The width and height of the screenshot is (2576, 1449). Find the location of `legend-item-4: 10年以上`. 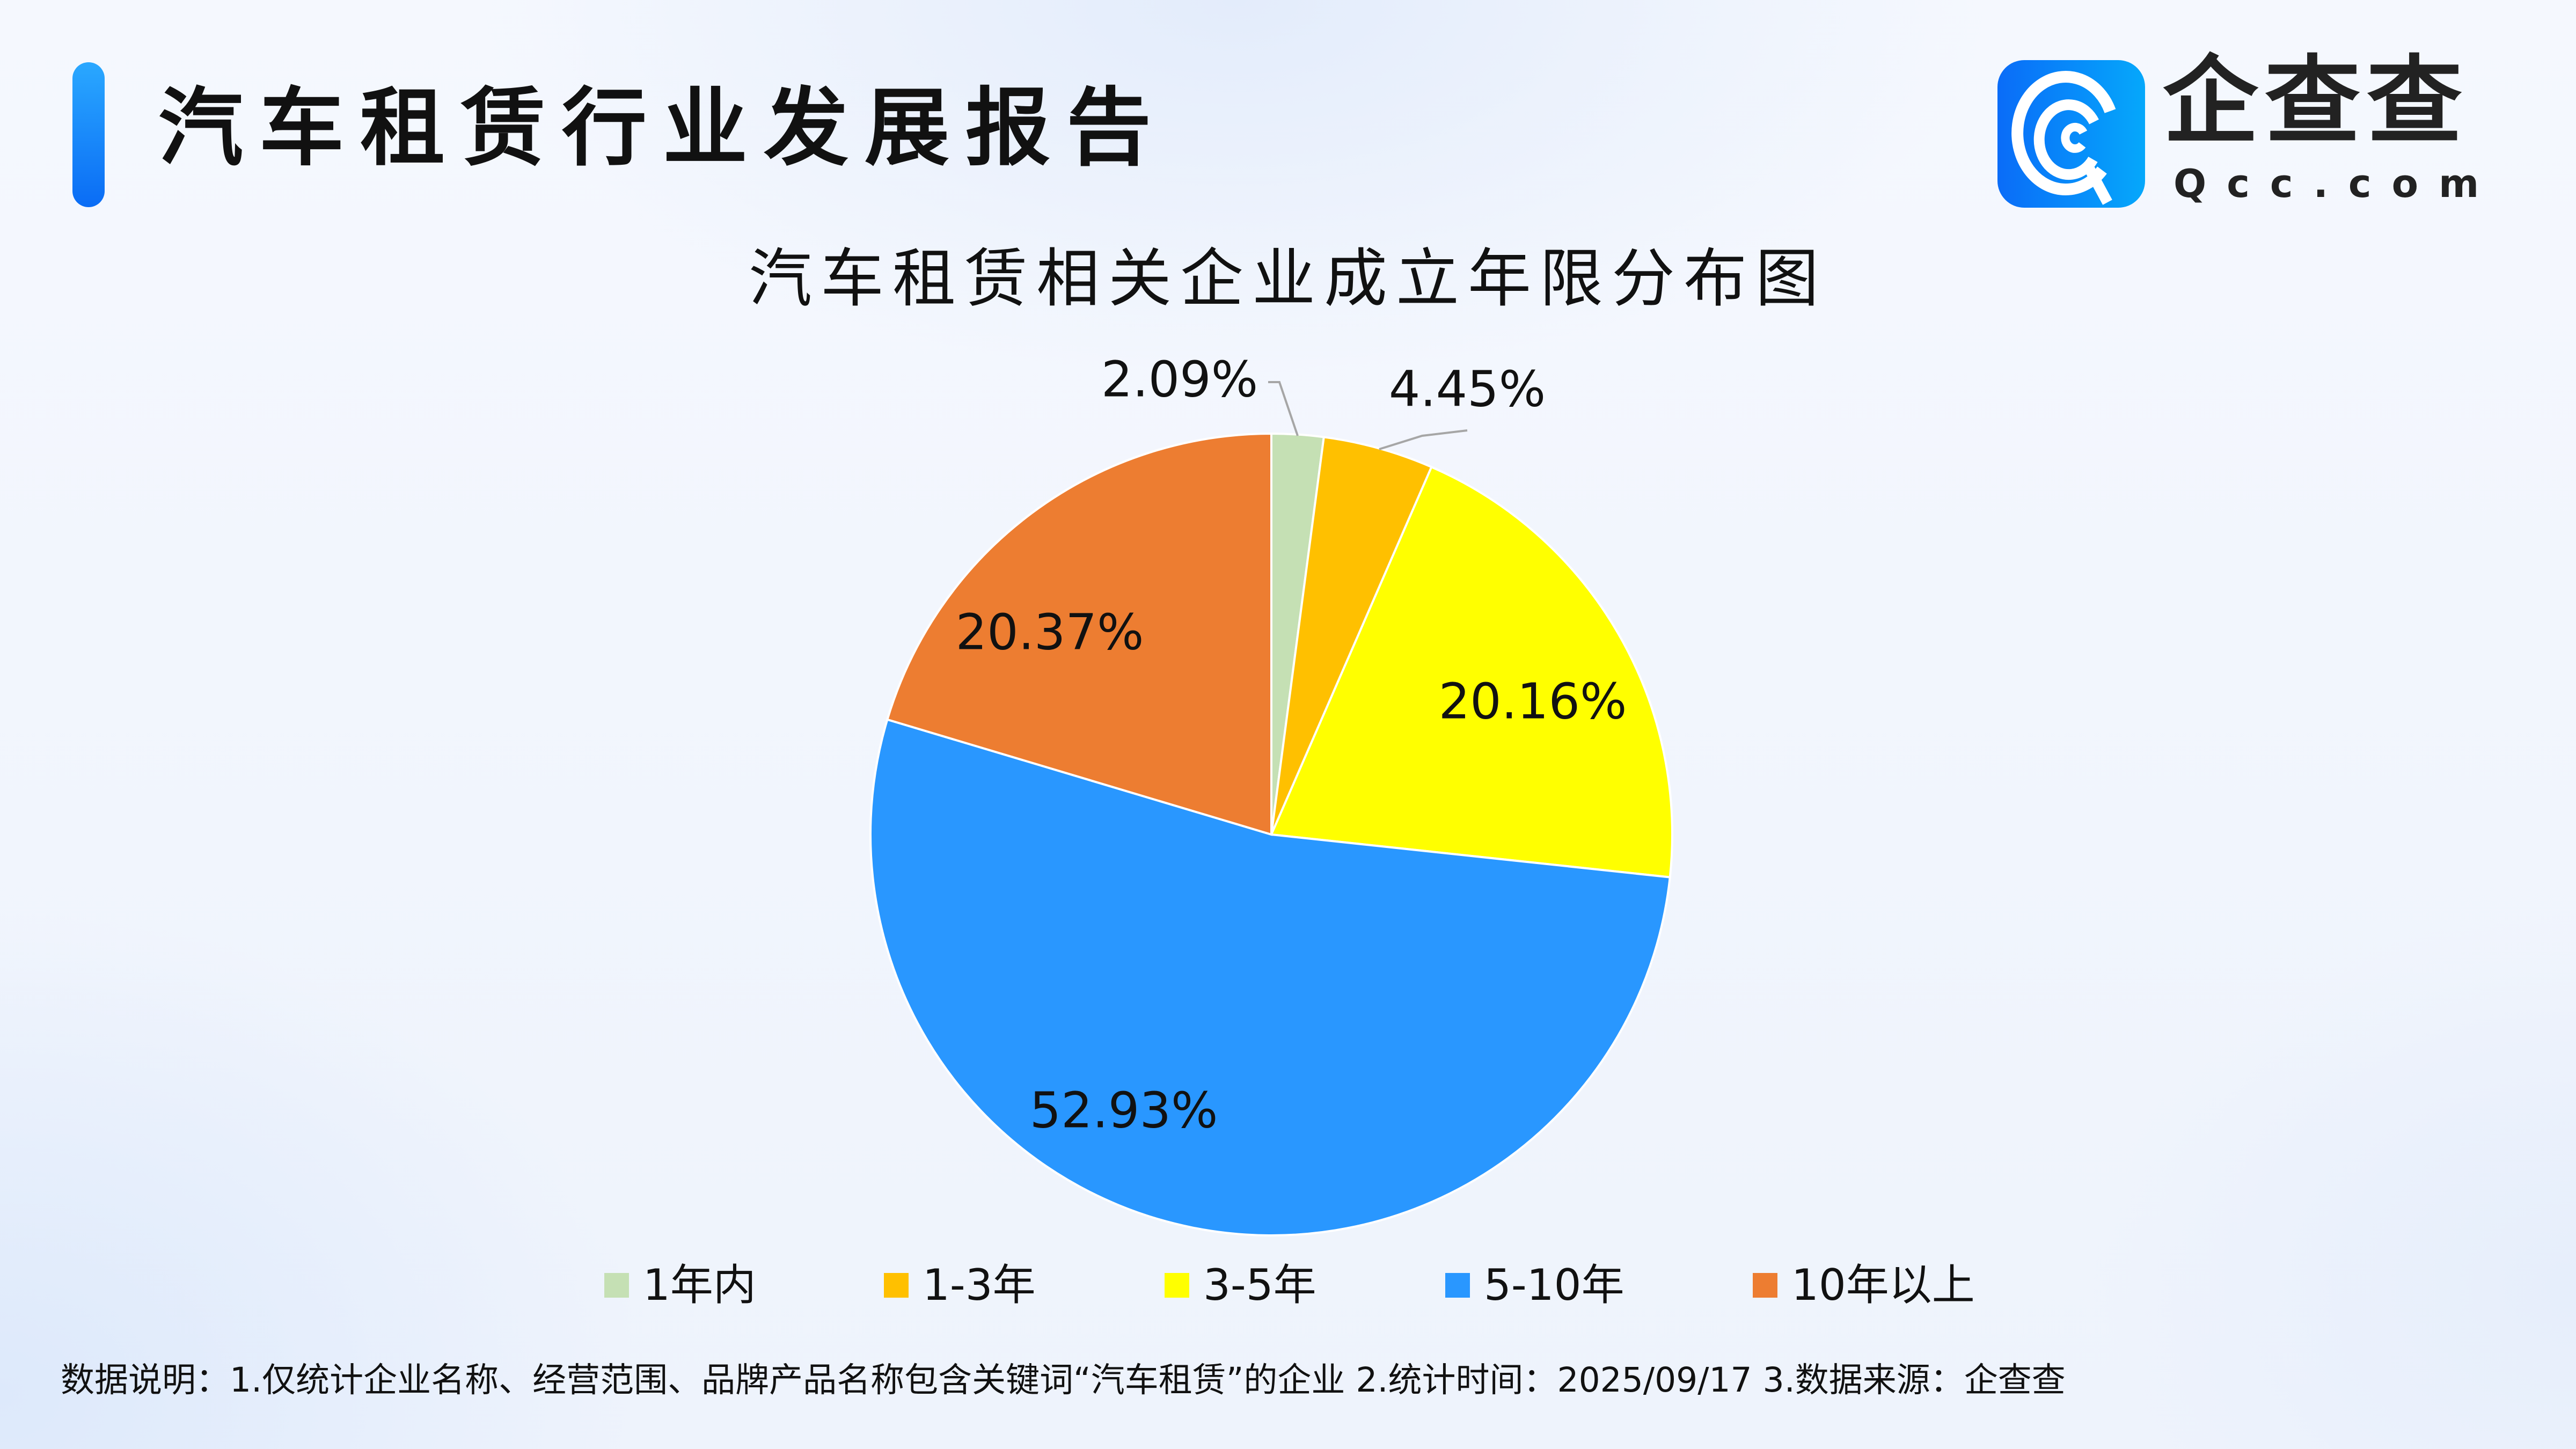

legend-item-4: 10年以上 is located at coordinates (1864, 1285).